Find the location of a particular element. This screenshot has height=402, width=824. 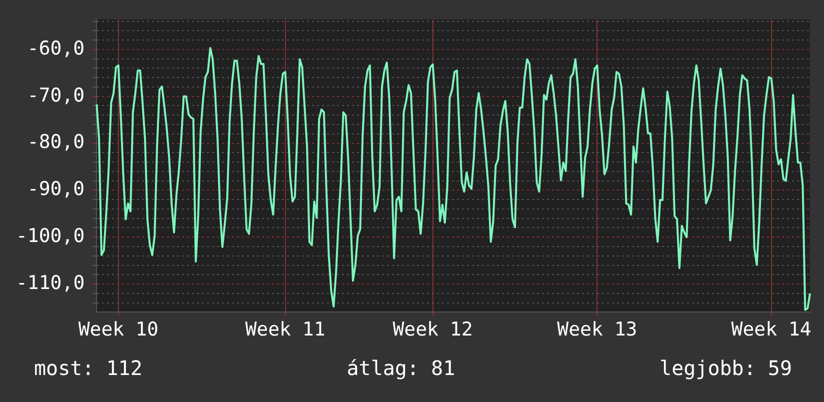

x-tick-label: Week 11 is located at coordinates (285, 329).